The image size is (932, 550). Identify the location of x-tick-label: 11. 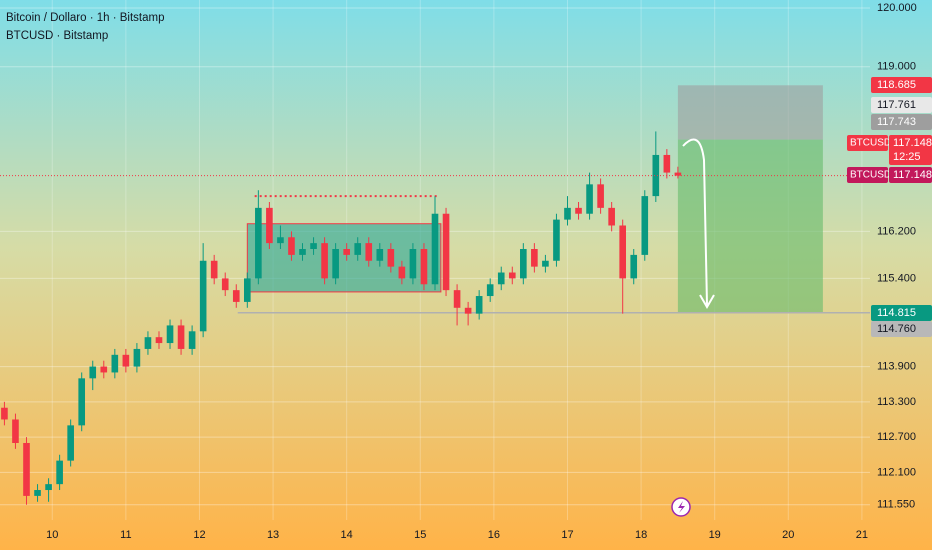
(125, 535).